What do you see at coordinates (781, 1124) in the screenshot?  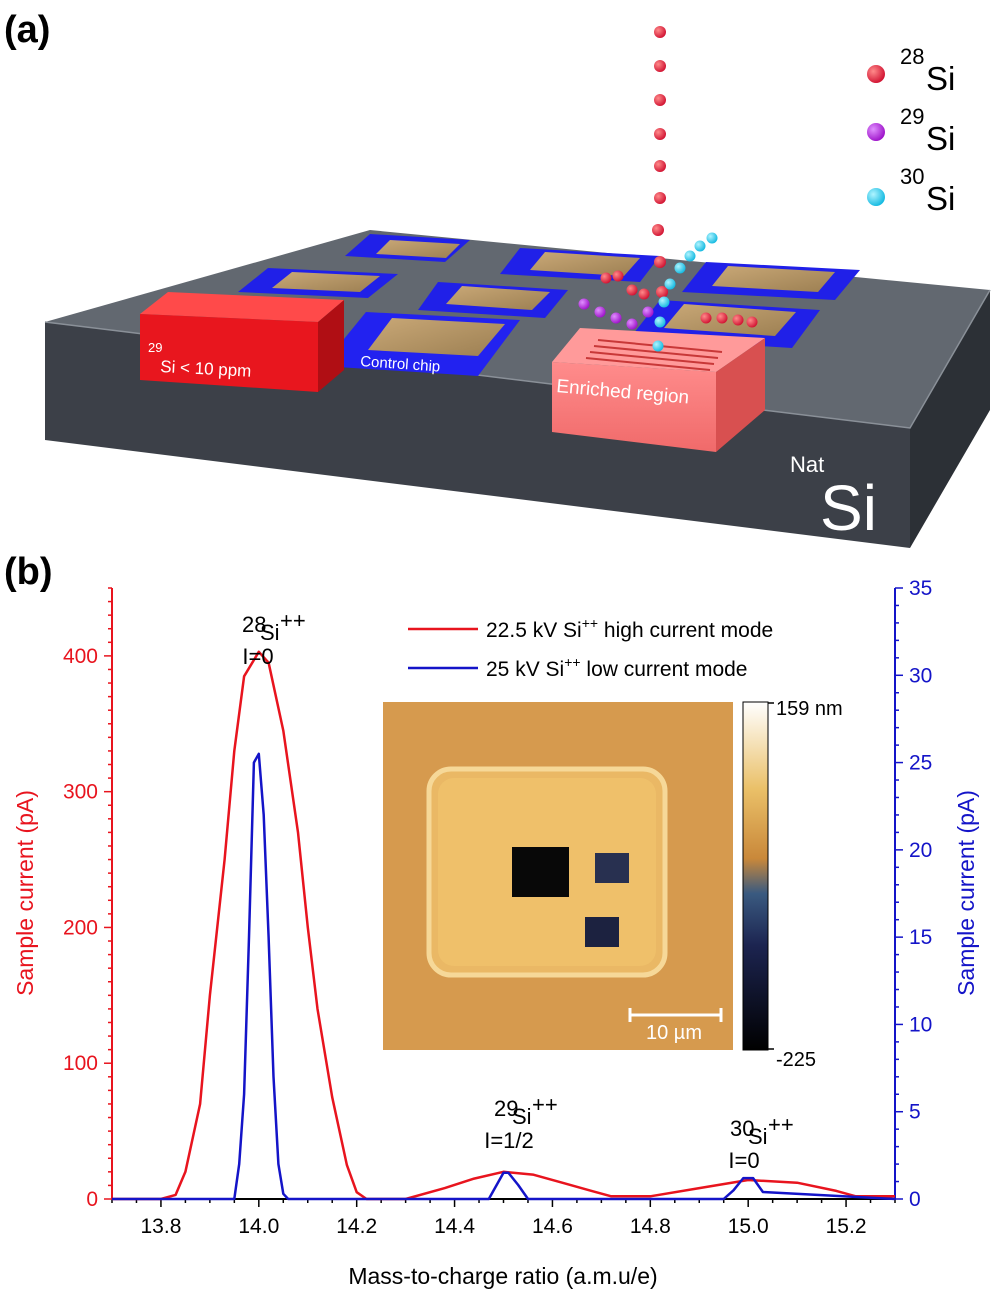 I see `peak-label-si30-charge: ++` at bounding box center [781, 1124].